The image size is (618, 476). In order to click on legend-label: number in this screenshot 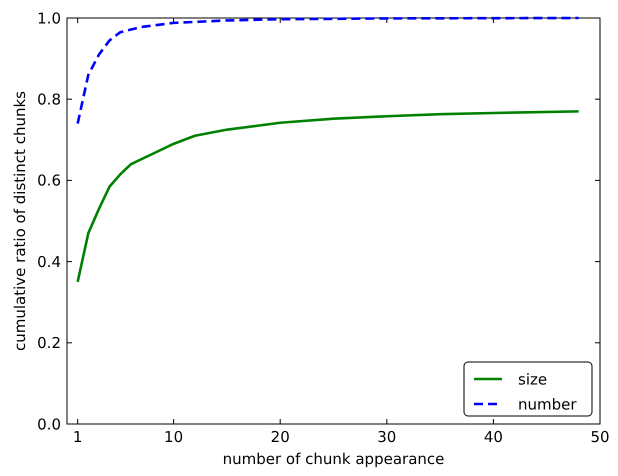, I will do `click(548, 404)`.